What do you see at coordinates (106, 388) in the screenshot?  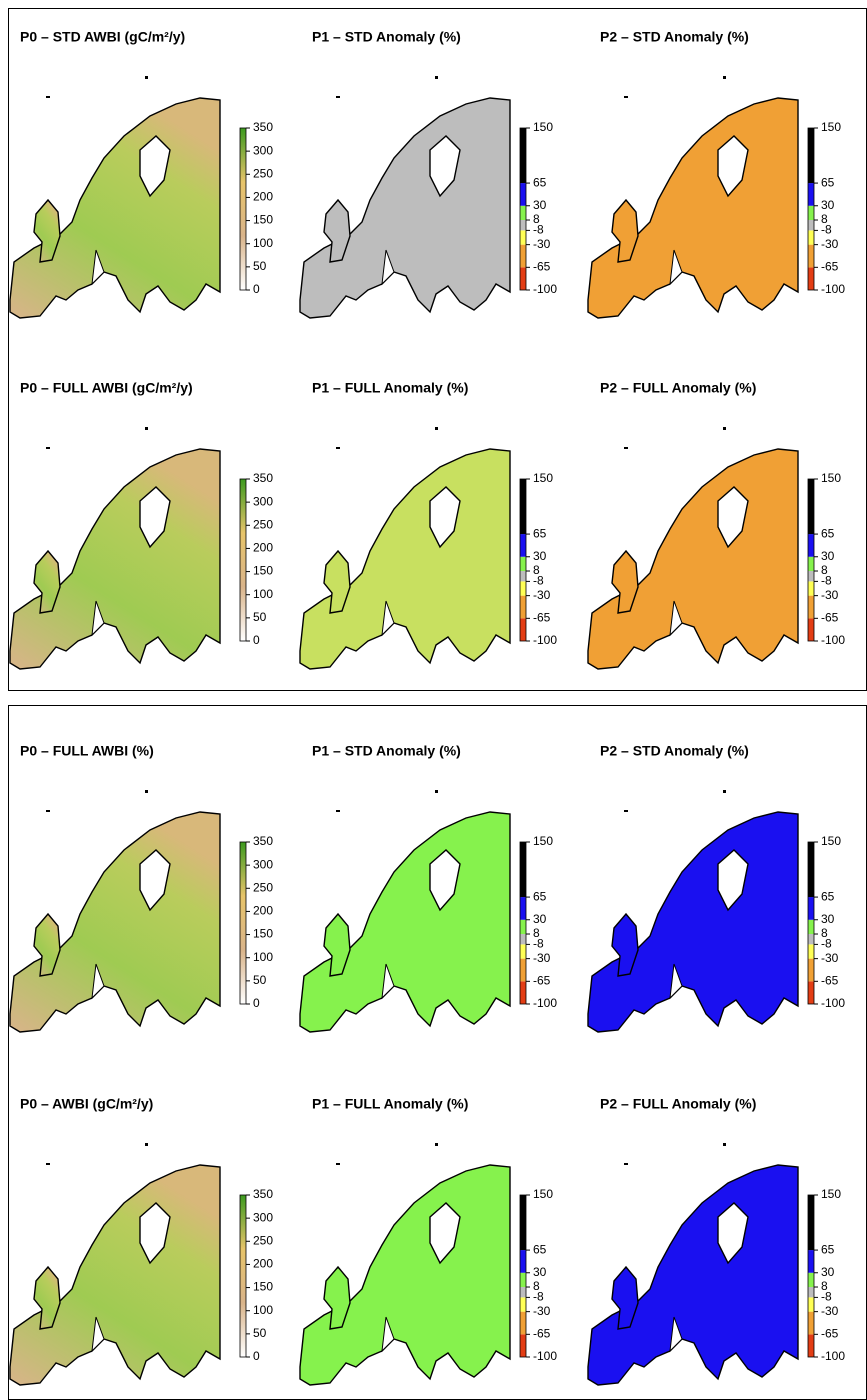 I see `panel-title: P0 – FULL AWBI (gC/m²/y)` at bounding box center [106, 388].